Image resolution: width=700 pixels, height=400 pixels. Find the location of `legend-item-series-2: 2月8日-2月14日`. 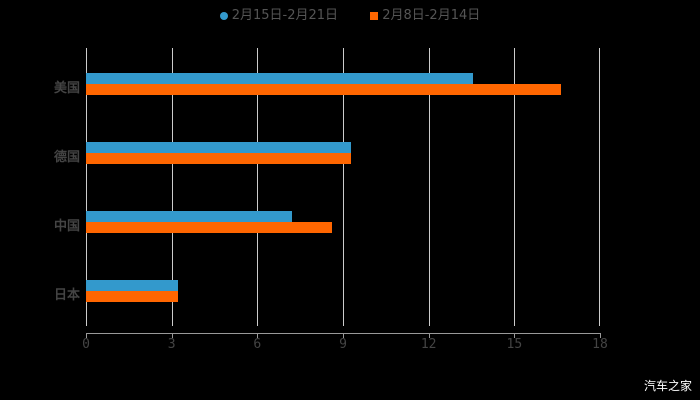

legend-item-series-2: 2月8日-2月14日 is located at coordinates (425, 13).